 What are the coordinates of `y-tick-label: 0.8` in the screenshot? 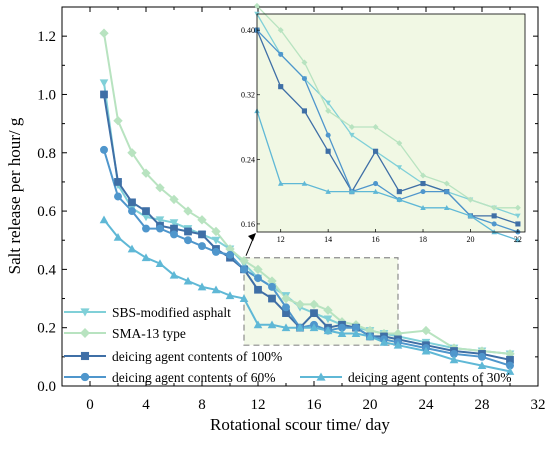 It's located at (46, 154).